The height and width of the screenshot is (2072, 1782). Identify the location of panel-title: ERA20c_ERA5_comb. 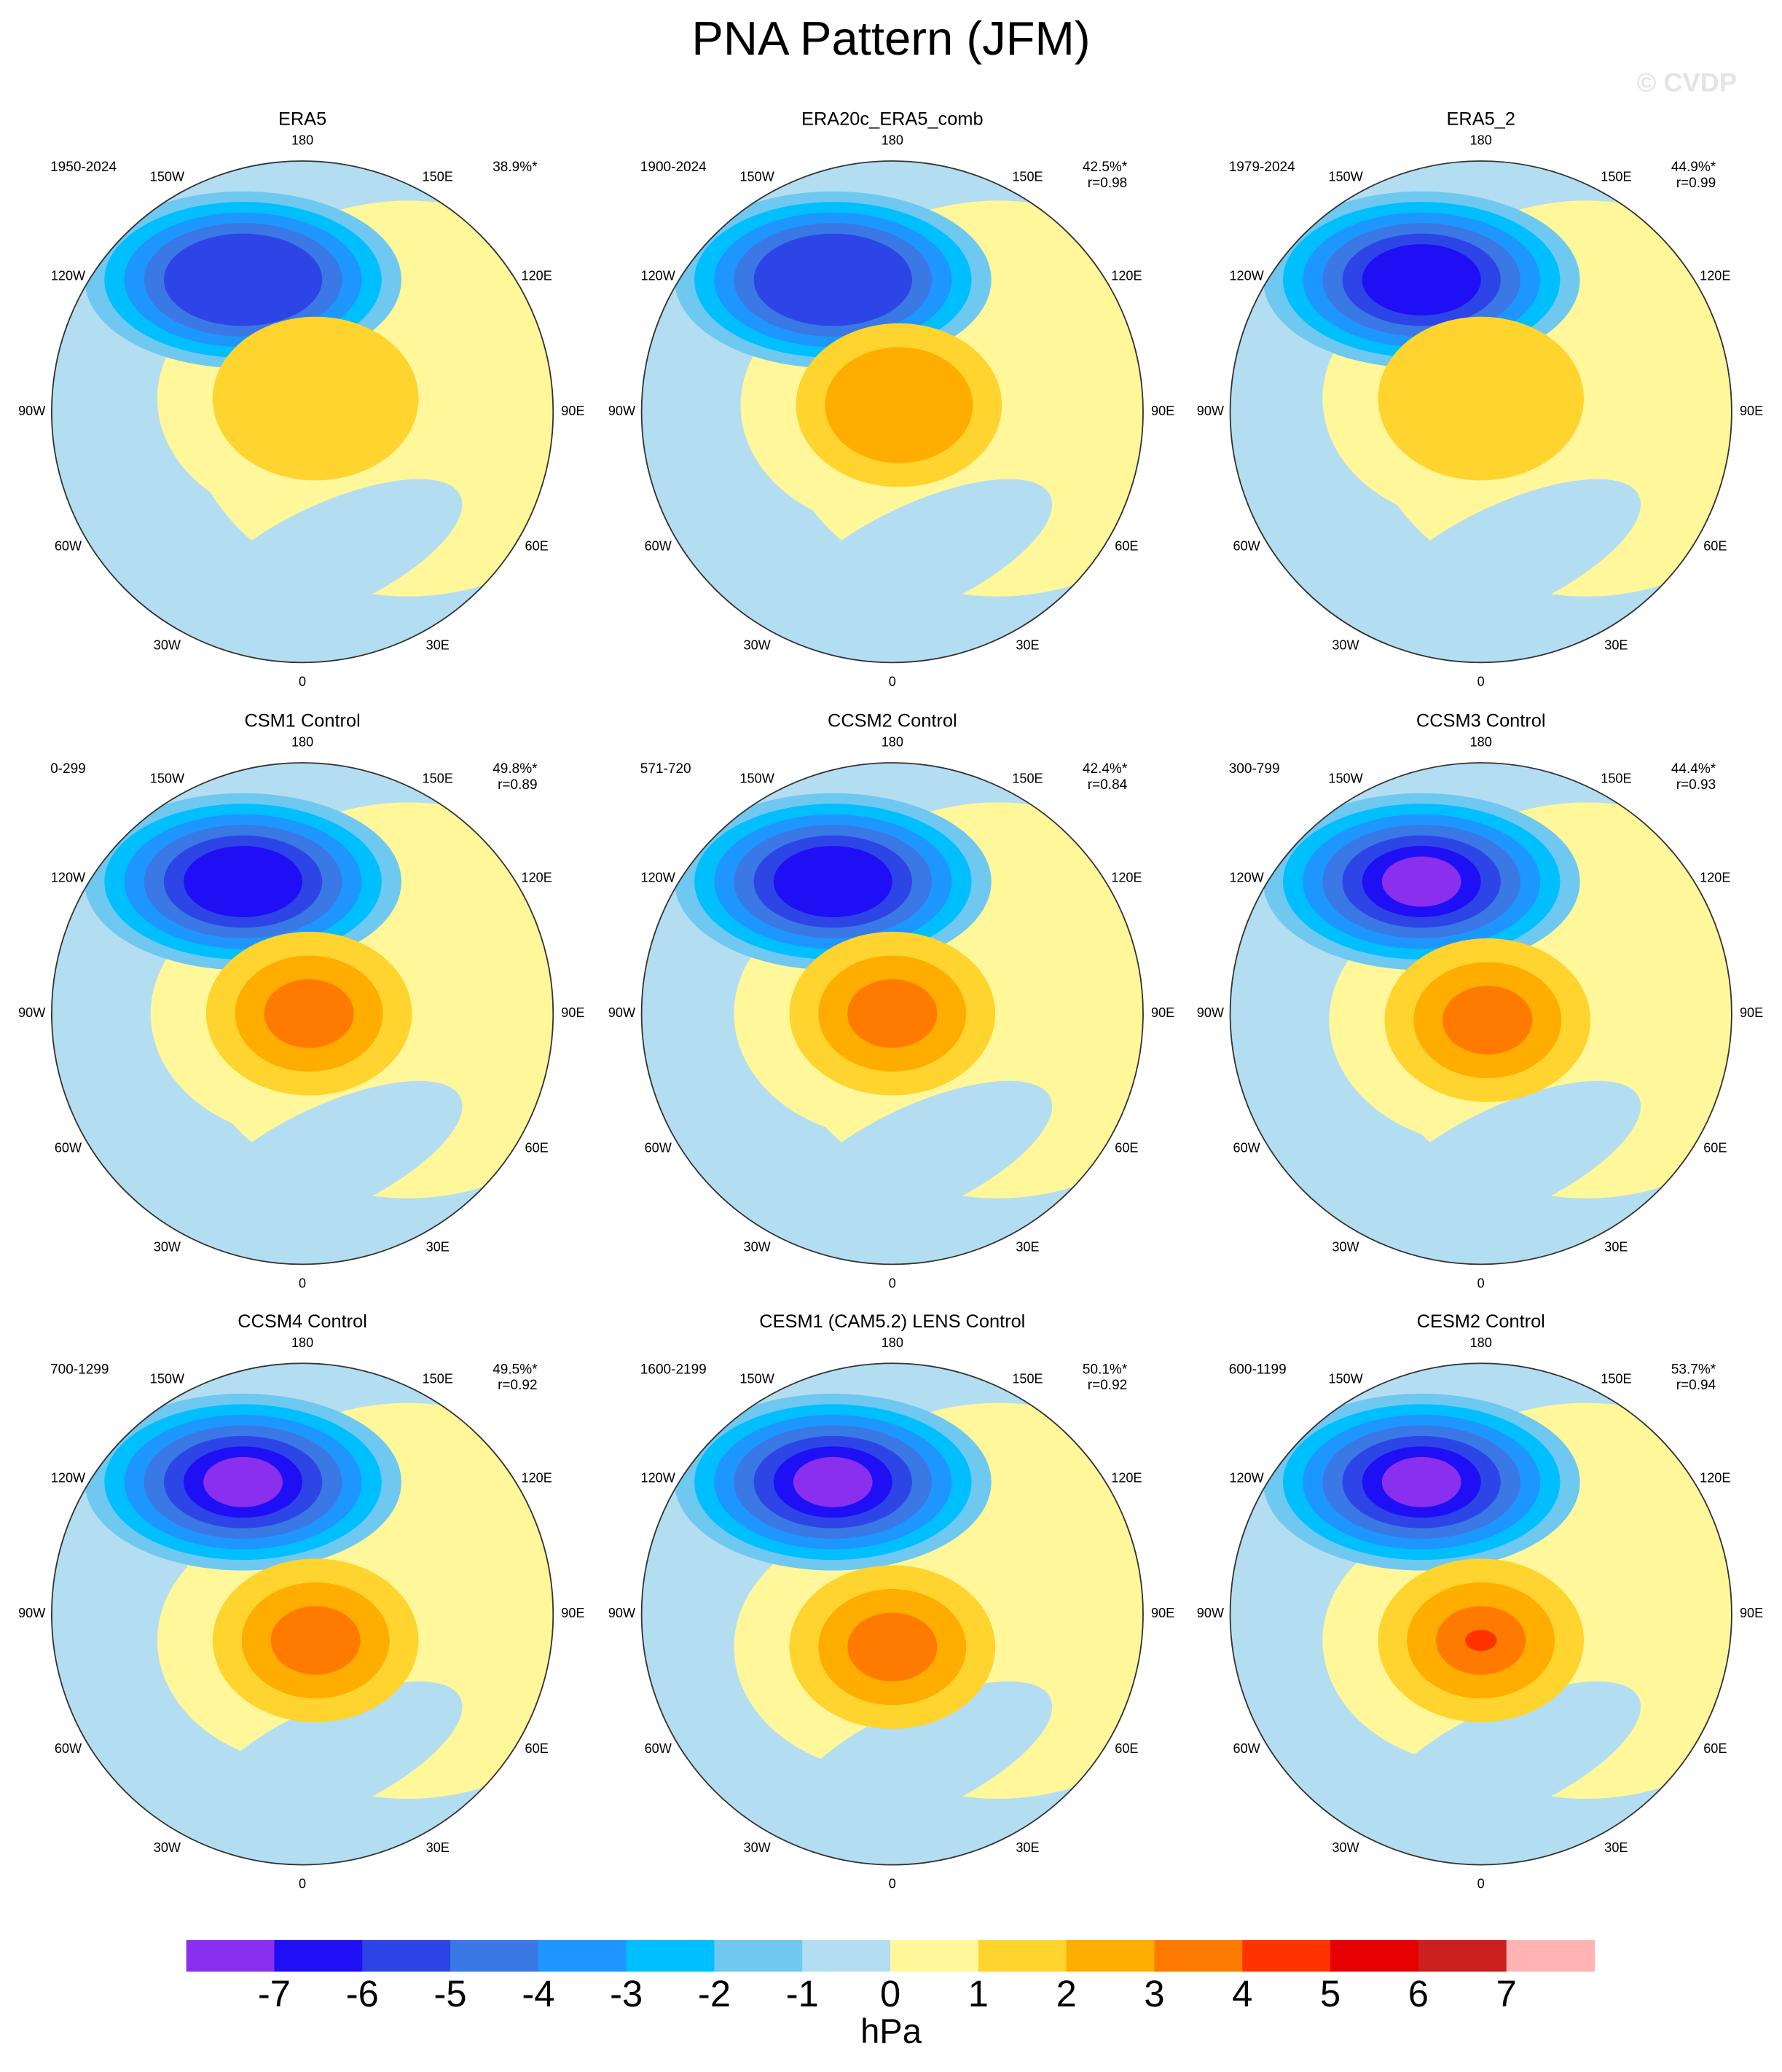
(892, 119).